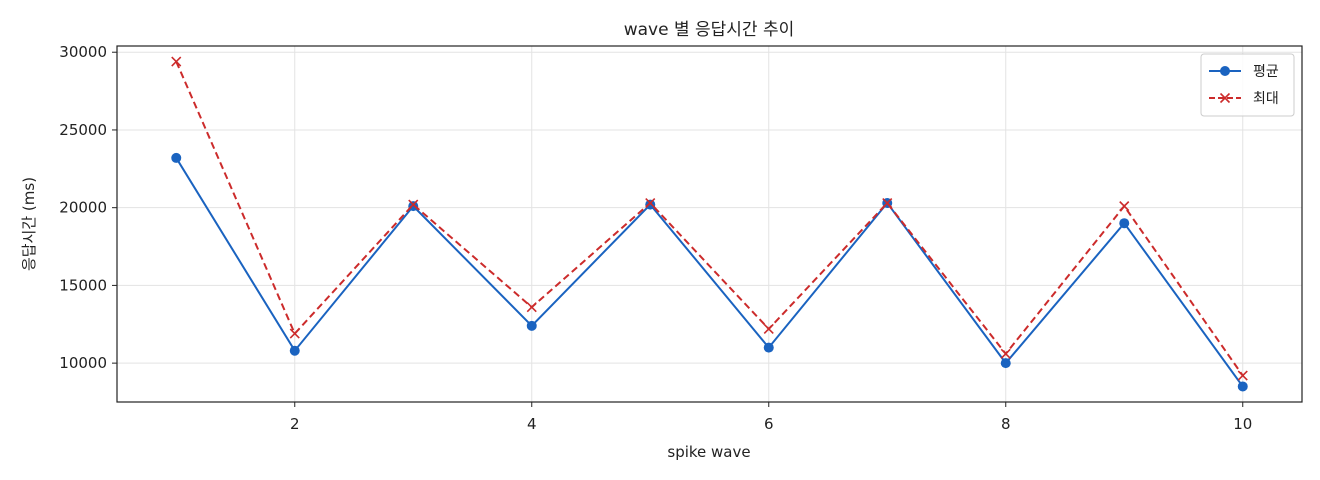 The height and width of the screenshot is (480, 1320). I want to click on legend-item: 최대, so click(1244, 99).